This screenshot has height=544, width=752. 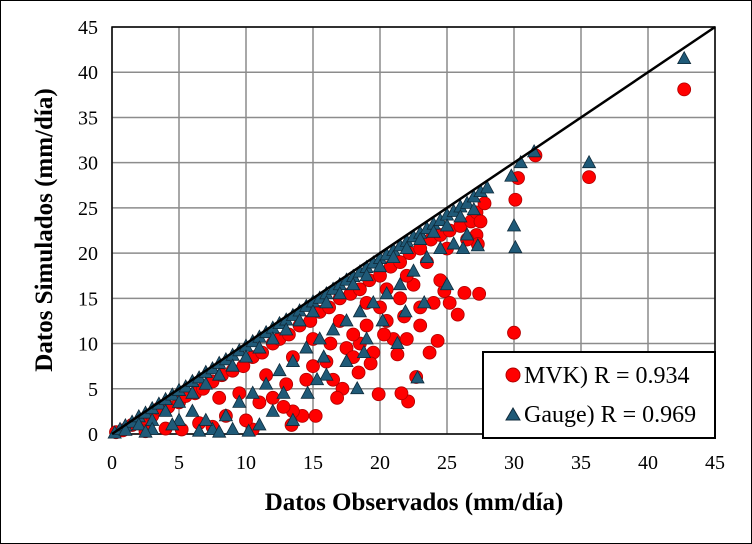 I want to click on y-tick-label: 5, so click(x=93, y=390).